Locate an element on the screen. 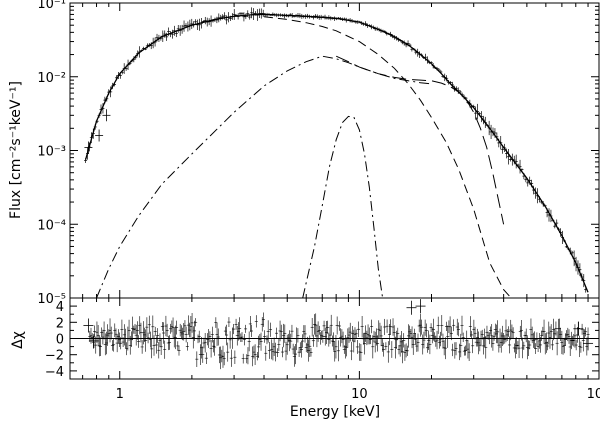 The width and height of the screenshot is (600, 424). y-tick-label: 10⁻¹ is located at coordinates (51, 6).